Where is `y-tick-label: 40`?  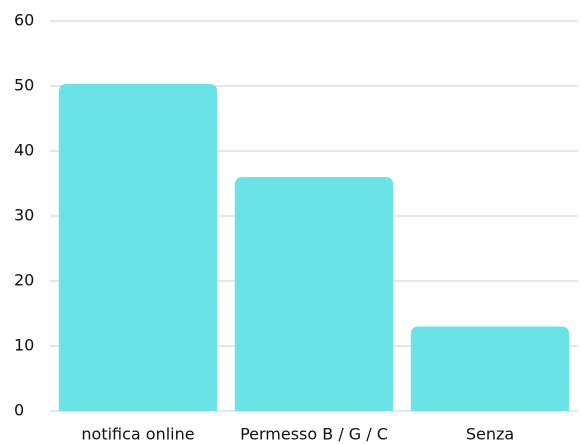 y-tick-label: 40 is located at coordinates (24, 150).